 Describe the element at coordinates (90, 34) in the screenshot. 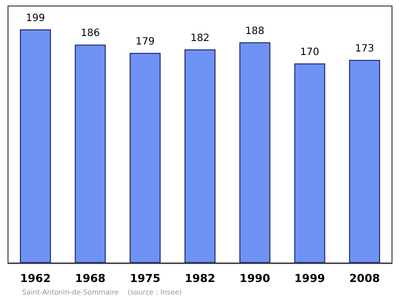

I see `data-label: 186` at that location.